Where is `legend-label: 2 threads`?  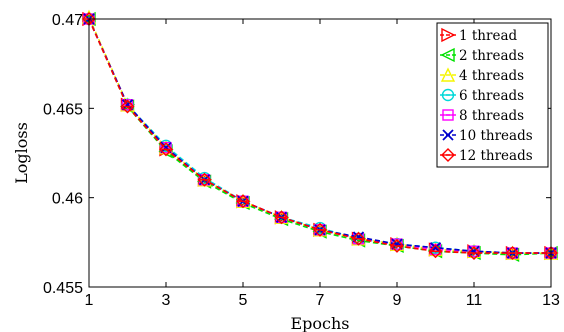 legend-label: 2 threads is located at coordinates (491, 56).